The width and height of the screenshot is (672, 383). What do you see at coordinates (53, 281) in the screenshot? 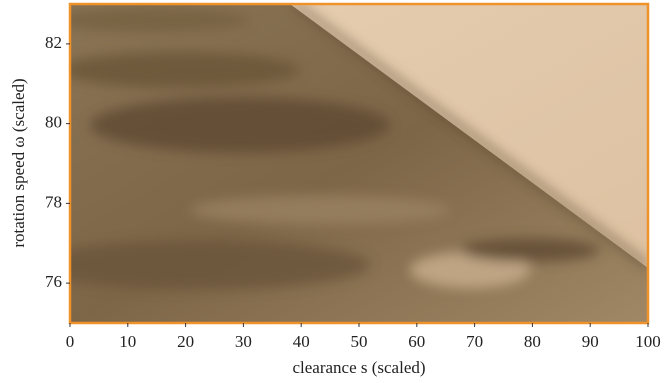
I see `y-tick-label: 76` at bounding box center [53, 281].